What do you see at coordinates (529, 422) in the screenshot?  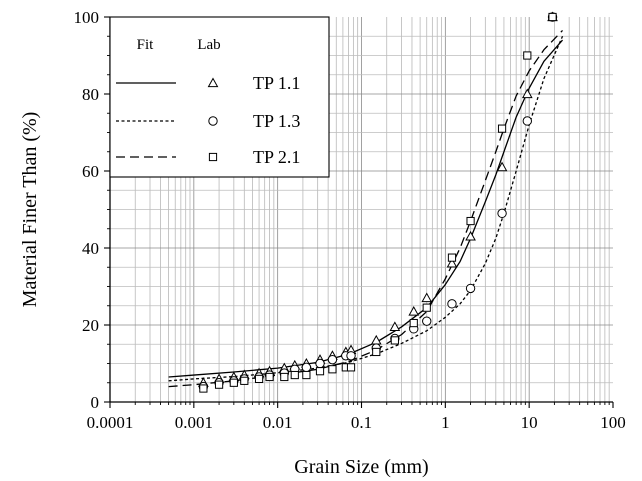 I see `x-tick-label: 10` at bounding box center [529, 422].